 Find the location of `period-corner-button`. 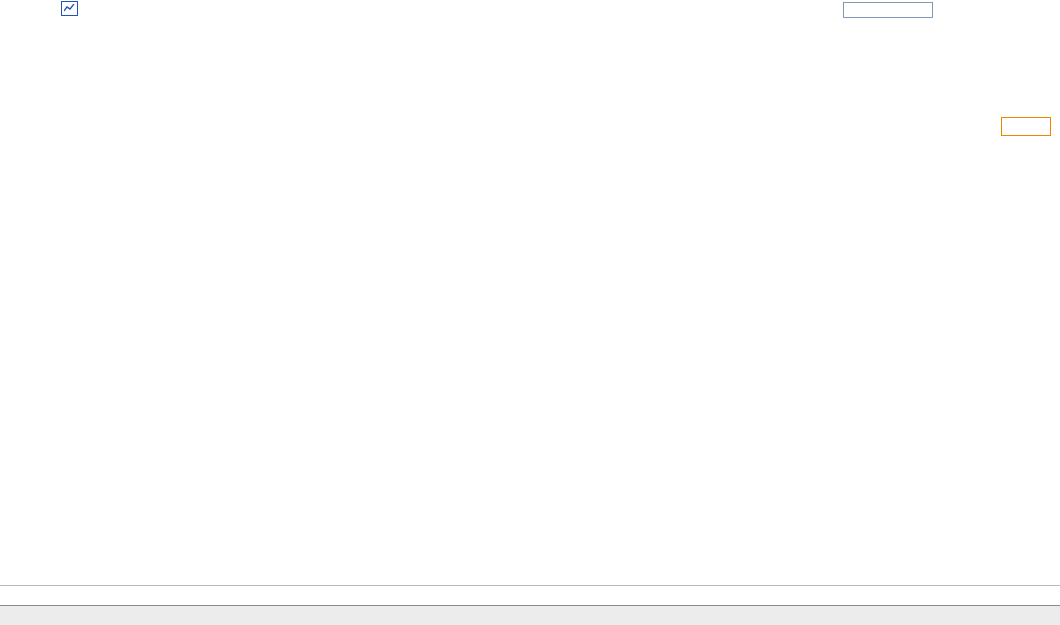

period-corner-button is located at coordinates (0, 596).